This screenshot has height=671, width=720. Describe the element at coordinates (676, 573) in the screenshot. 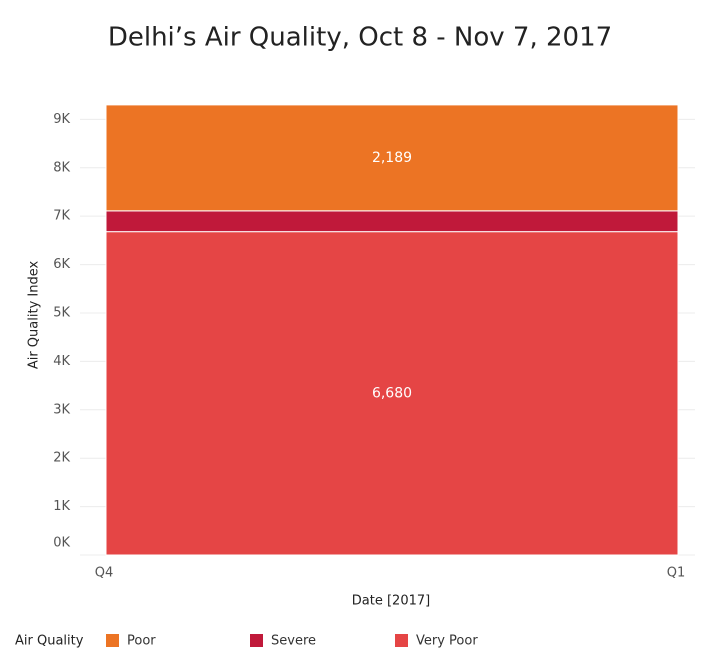

I see `x-tick-label: Q1` at that location.